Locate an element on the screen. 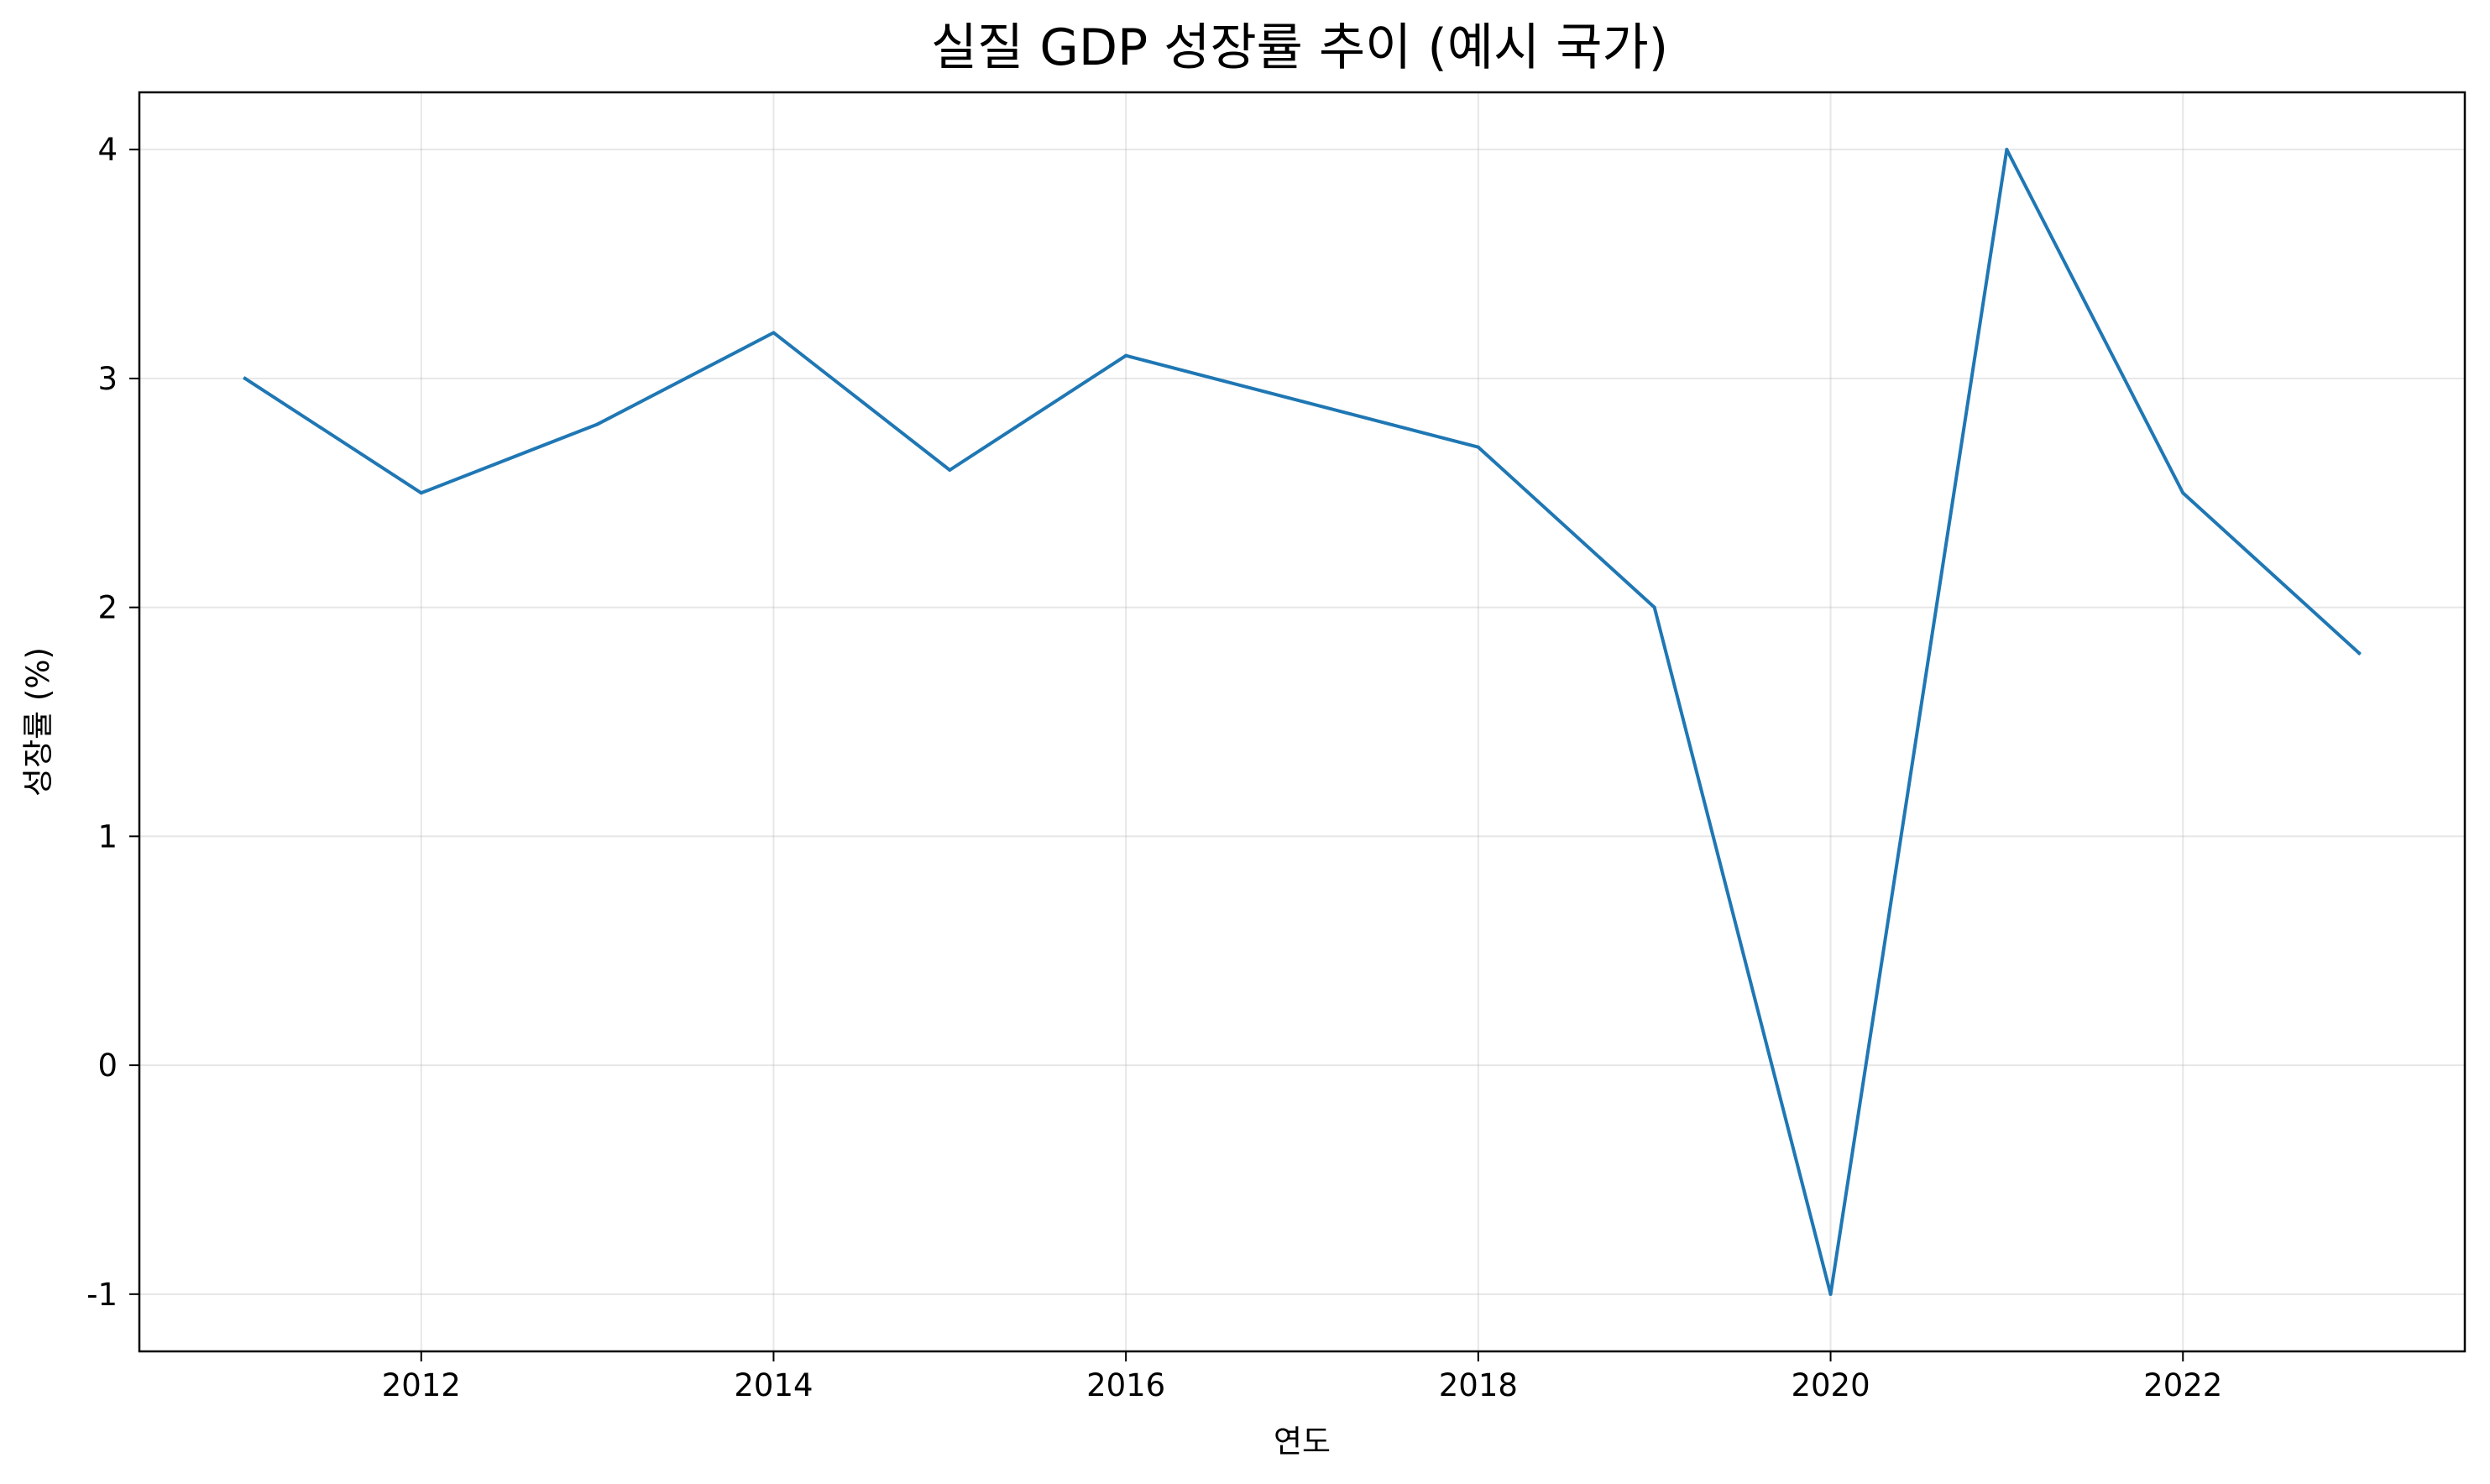  chart-title: 실질 GDP 성장률 추이 (예시 국가) is located at coordinates (1299, 47).